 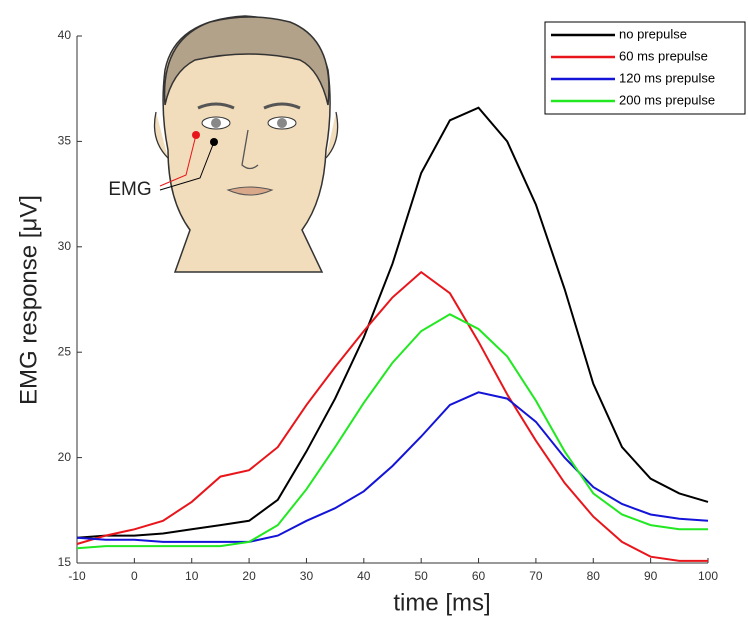 What do you see at coordinates (594, 576) in the screenshot?
I see `x-tick-label: 80` at bounding box center [594, 576].